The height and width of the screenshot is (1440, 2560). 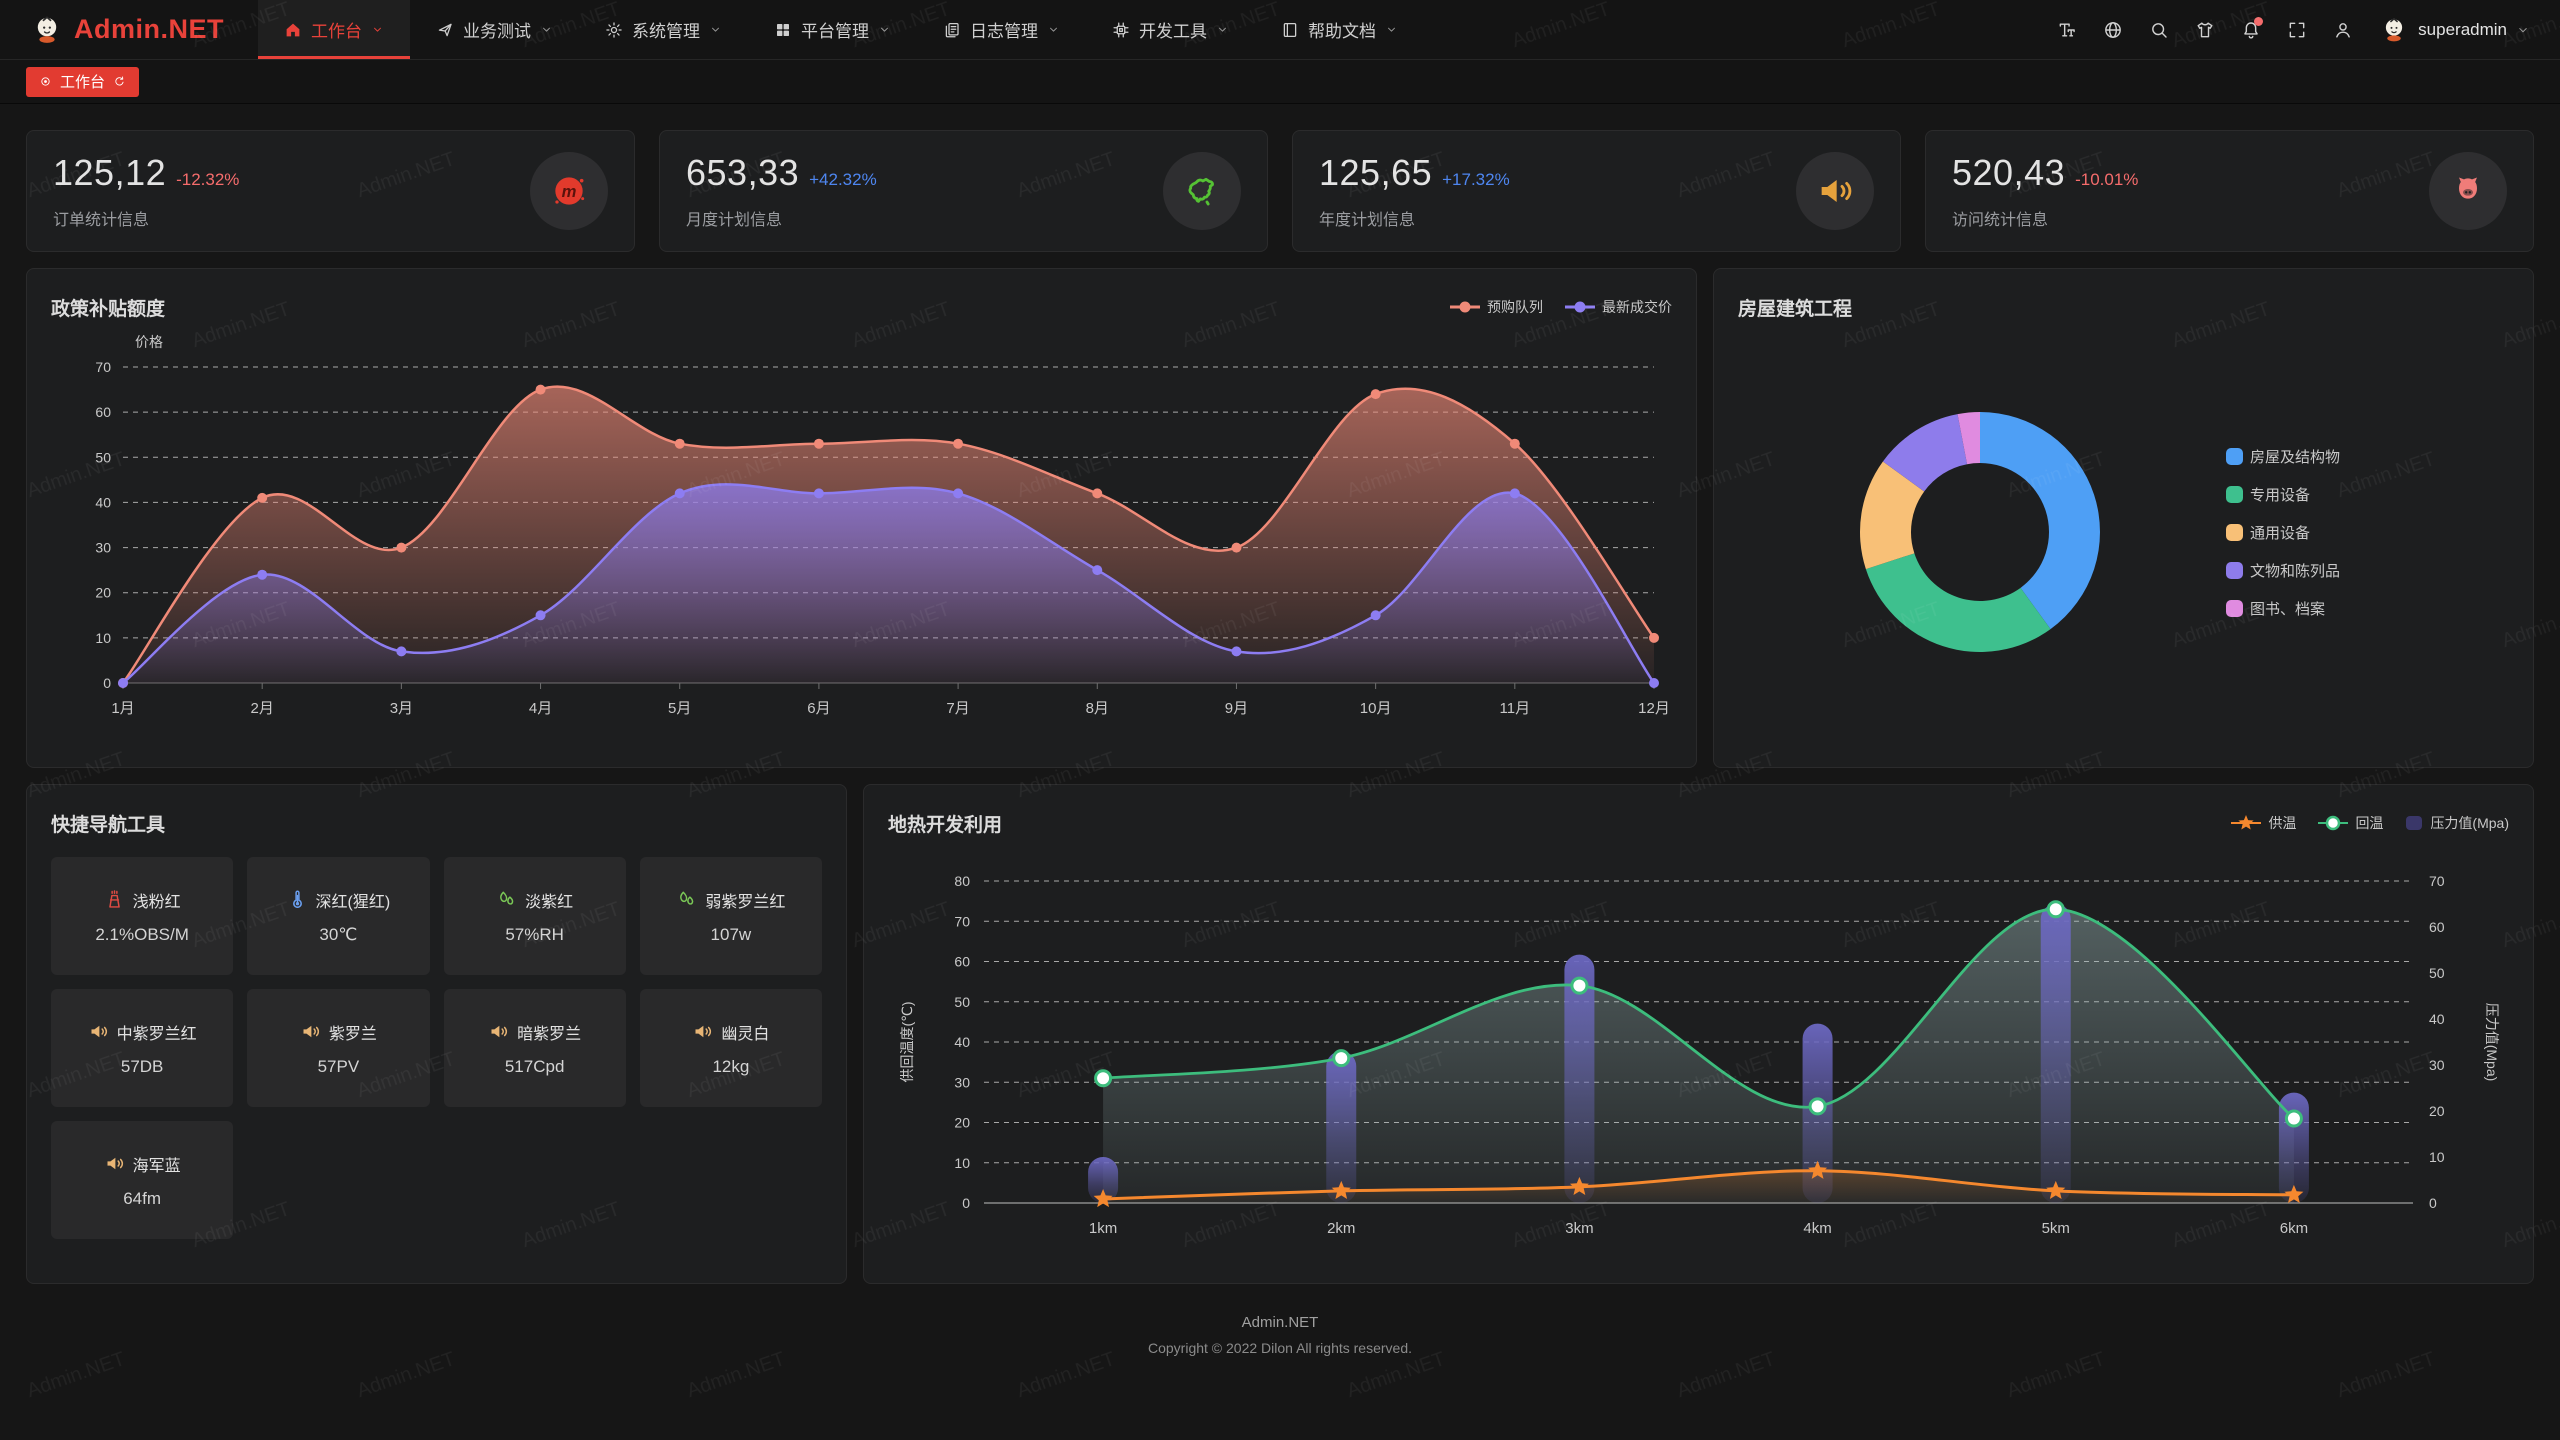 I want to click on pie-legend-item-1: 专用设备, so click(x=2283, y=494).